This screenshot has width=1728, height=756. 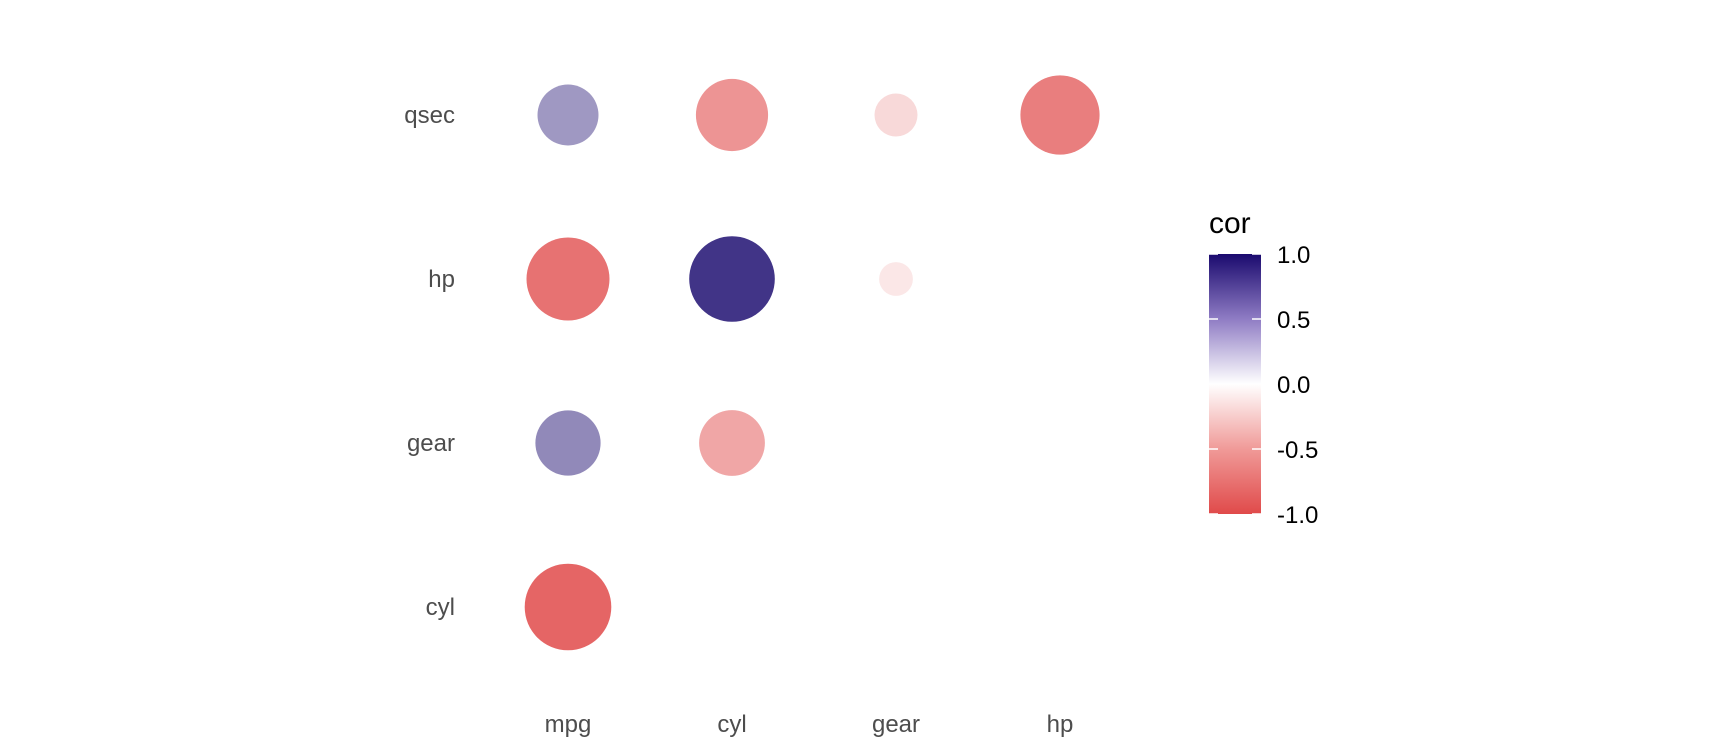 What do you see at coordinates (568, 443) in the screenshot?
I see `point-mpg-gear` at bounding box center [568, 443].